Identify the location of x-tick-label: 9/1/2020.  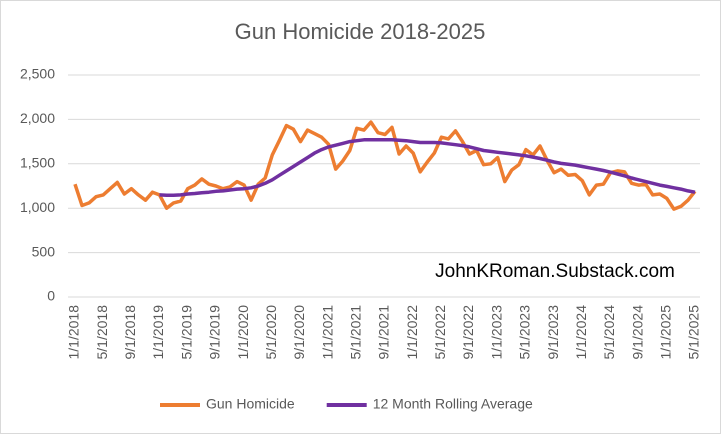
(299, 332).